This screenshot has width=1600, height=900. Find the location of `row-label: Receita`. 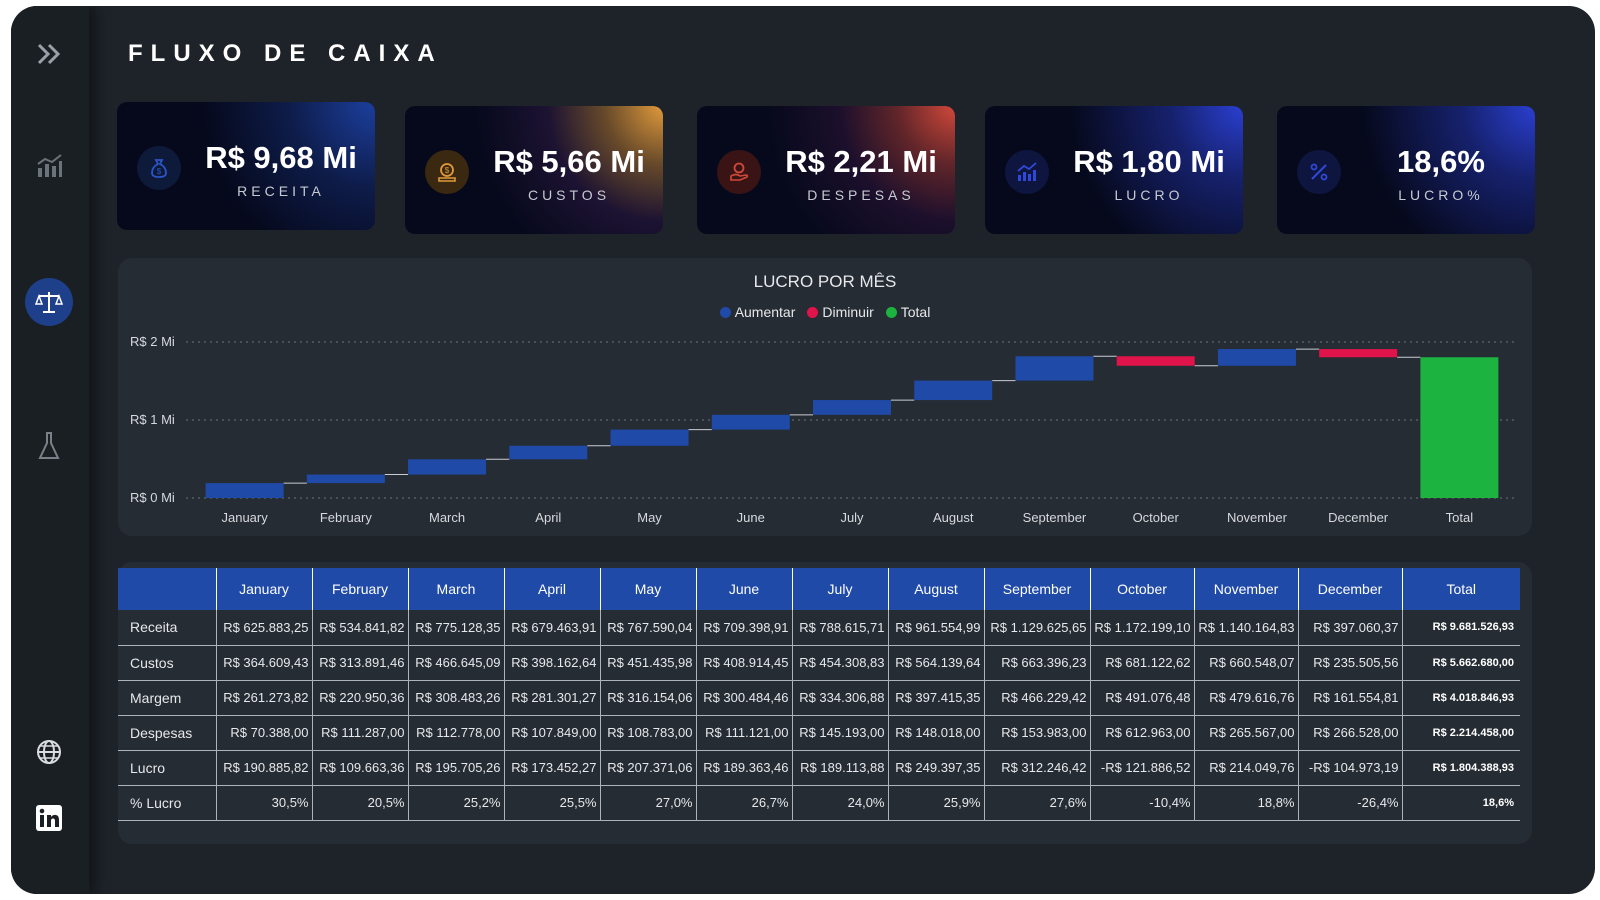

row-label: Receita is located at coordinates (167, 628).